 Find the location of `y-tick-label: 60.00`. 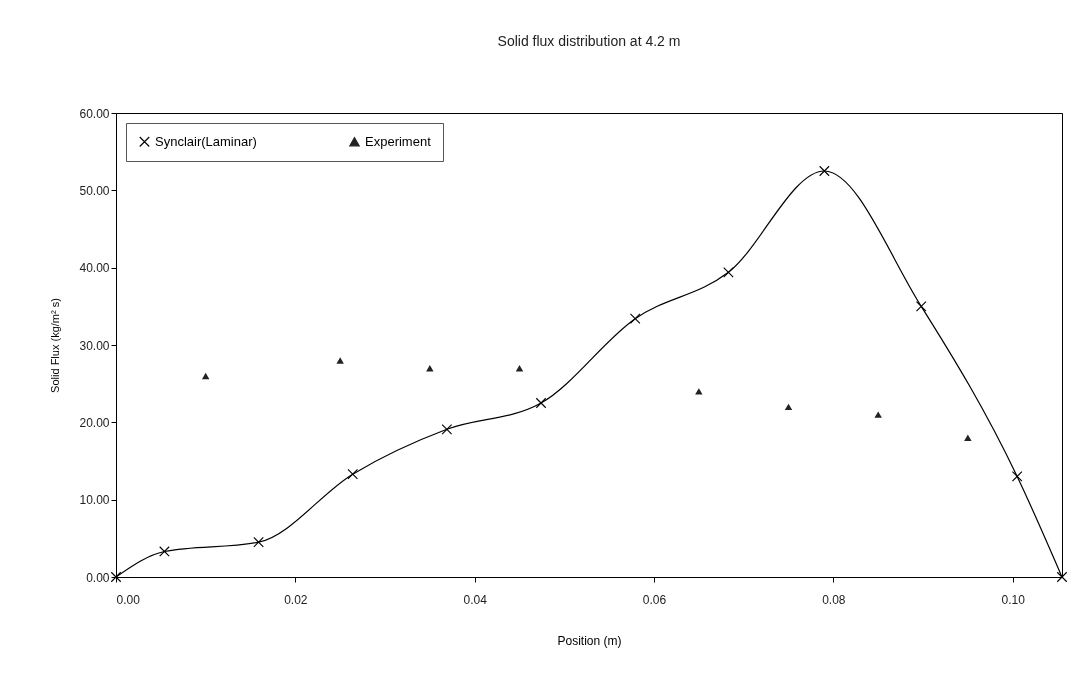

y-tick-label: 60.00 is located at coordinates (94, 113).